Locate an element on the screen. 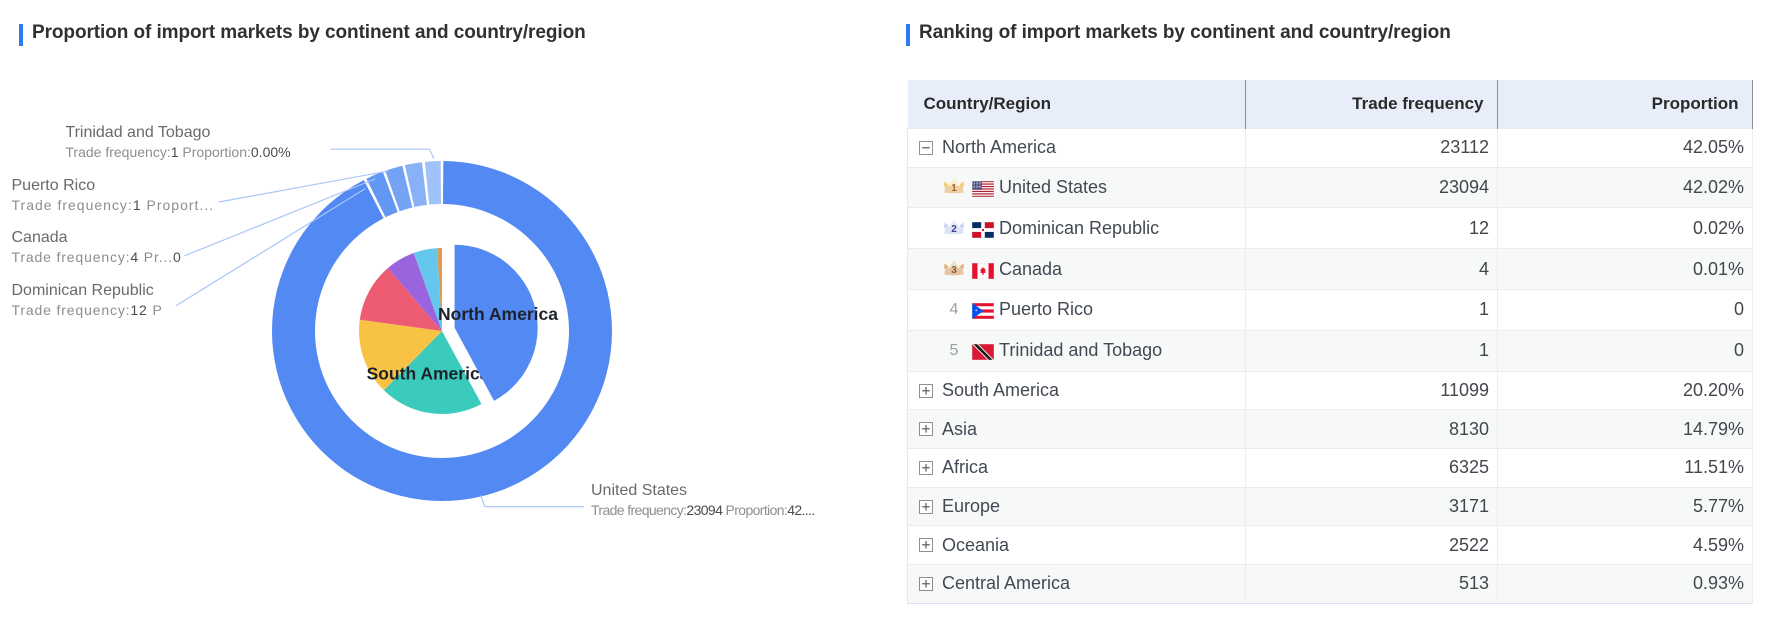 Image resolution: width=1766 pixels, height=624 pixels. svg-text: Puerto Rico is located at coordinates (54, 185).